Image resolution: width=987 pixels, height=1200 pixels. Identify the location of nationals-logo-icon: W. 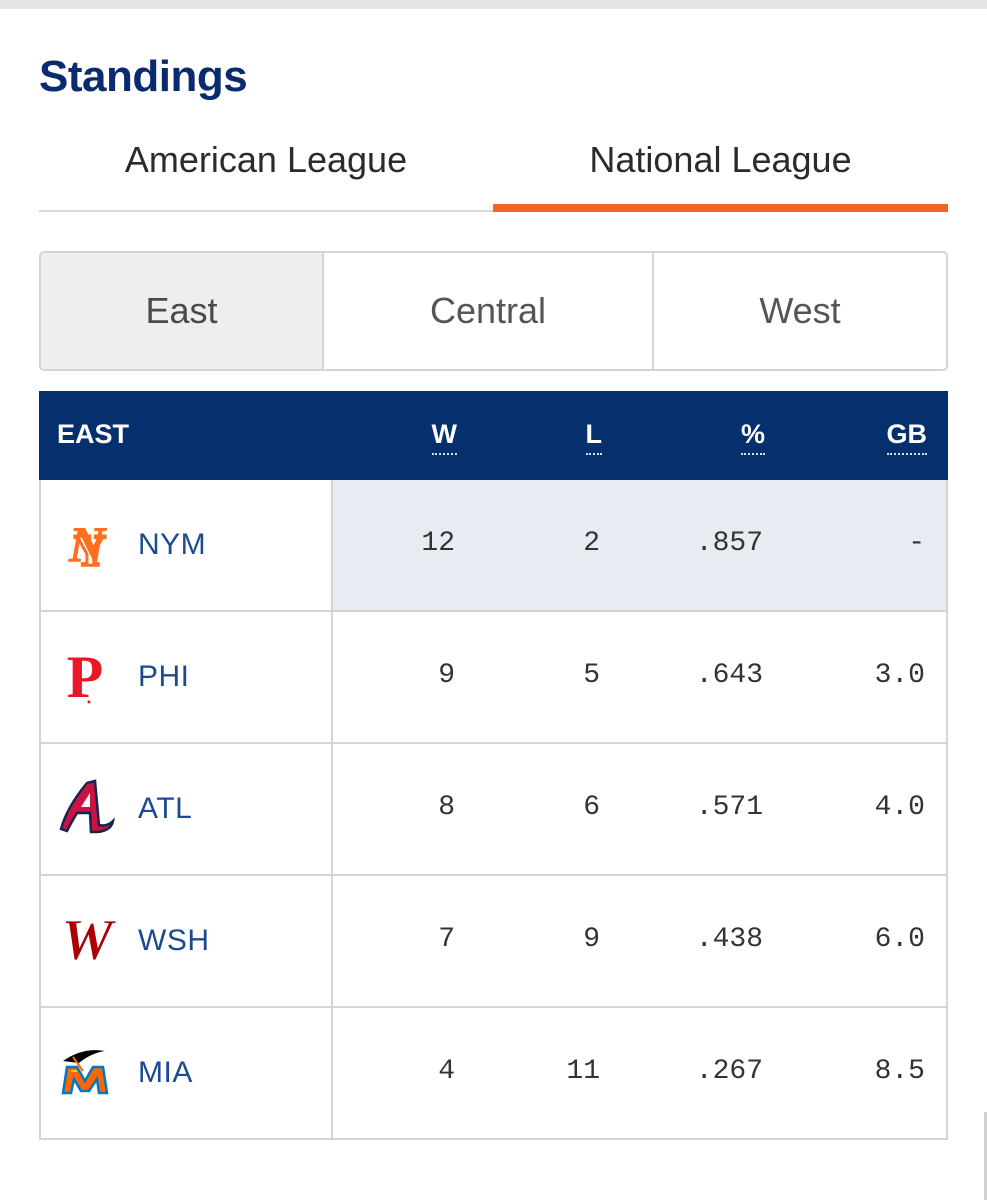
(89, 939).